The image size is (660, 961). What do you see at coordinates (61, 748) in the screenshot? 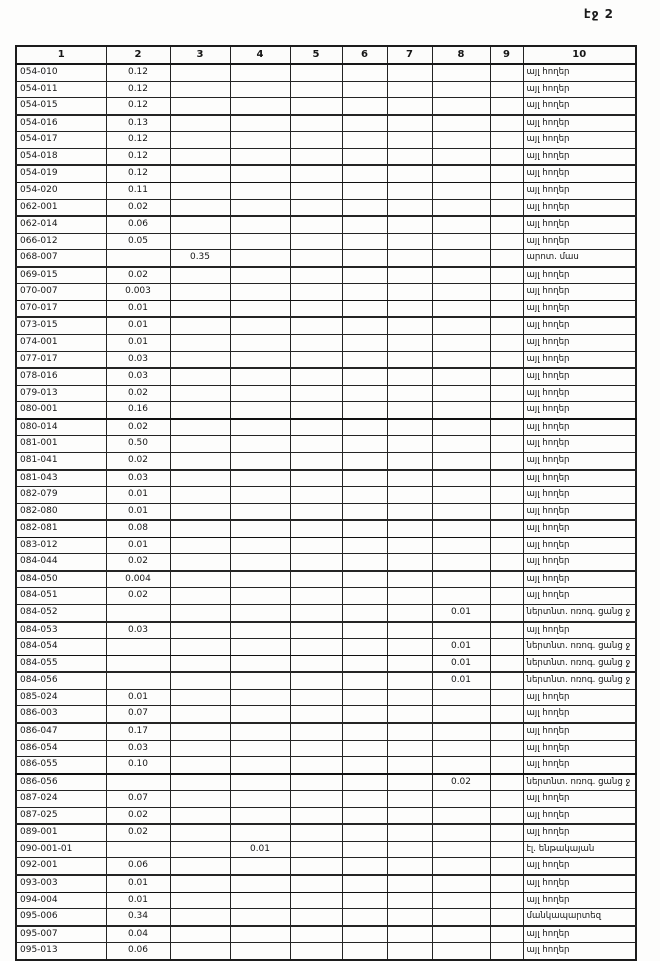
I see `parcel-code-cell: 086-054` at bounding box center [61, 748].